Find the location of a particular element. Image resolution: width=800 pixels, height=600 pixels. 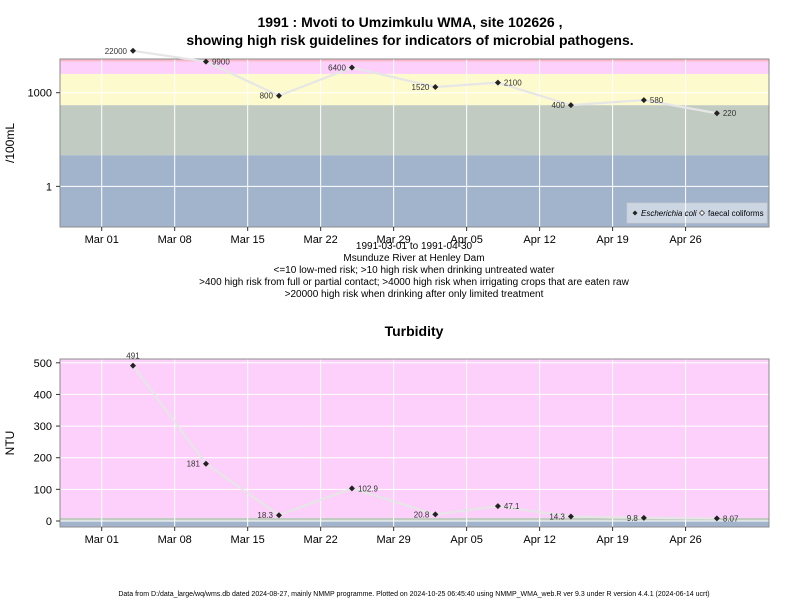

data-label: 9900 is located at coordinates (221, 62).